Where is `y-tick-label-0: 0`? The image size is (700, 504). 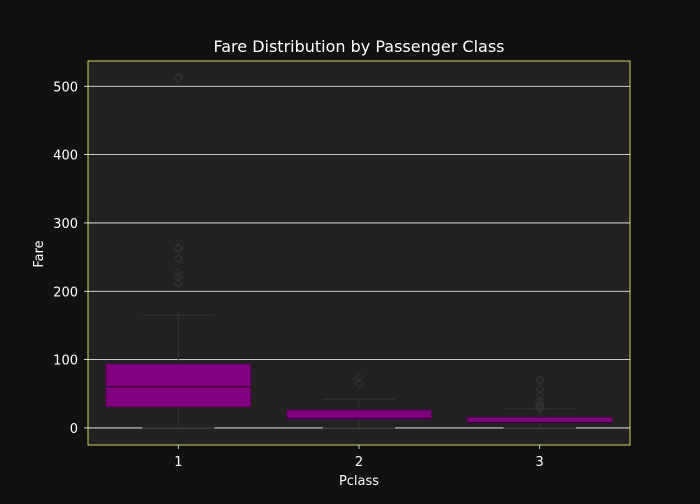
y-tick-label-0: 0 is located at coordinates (74, 429).